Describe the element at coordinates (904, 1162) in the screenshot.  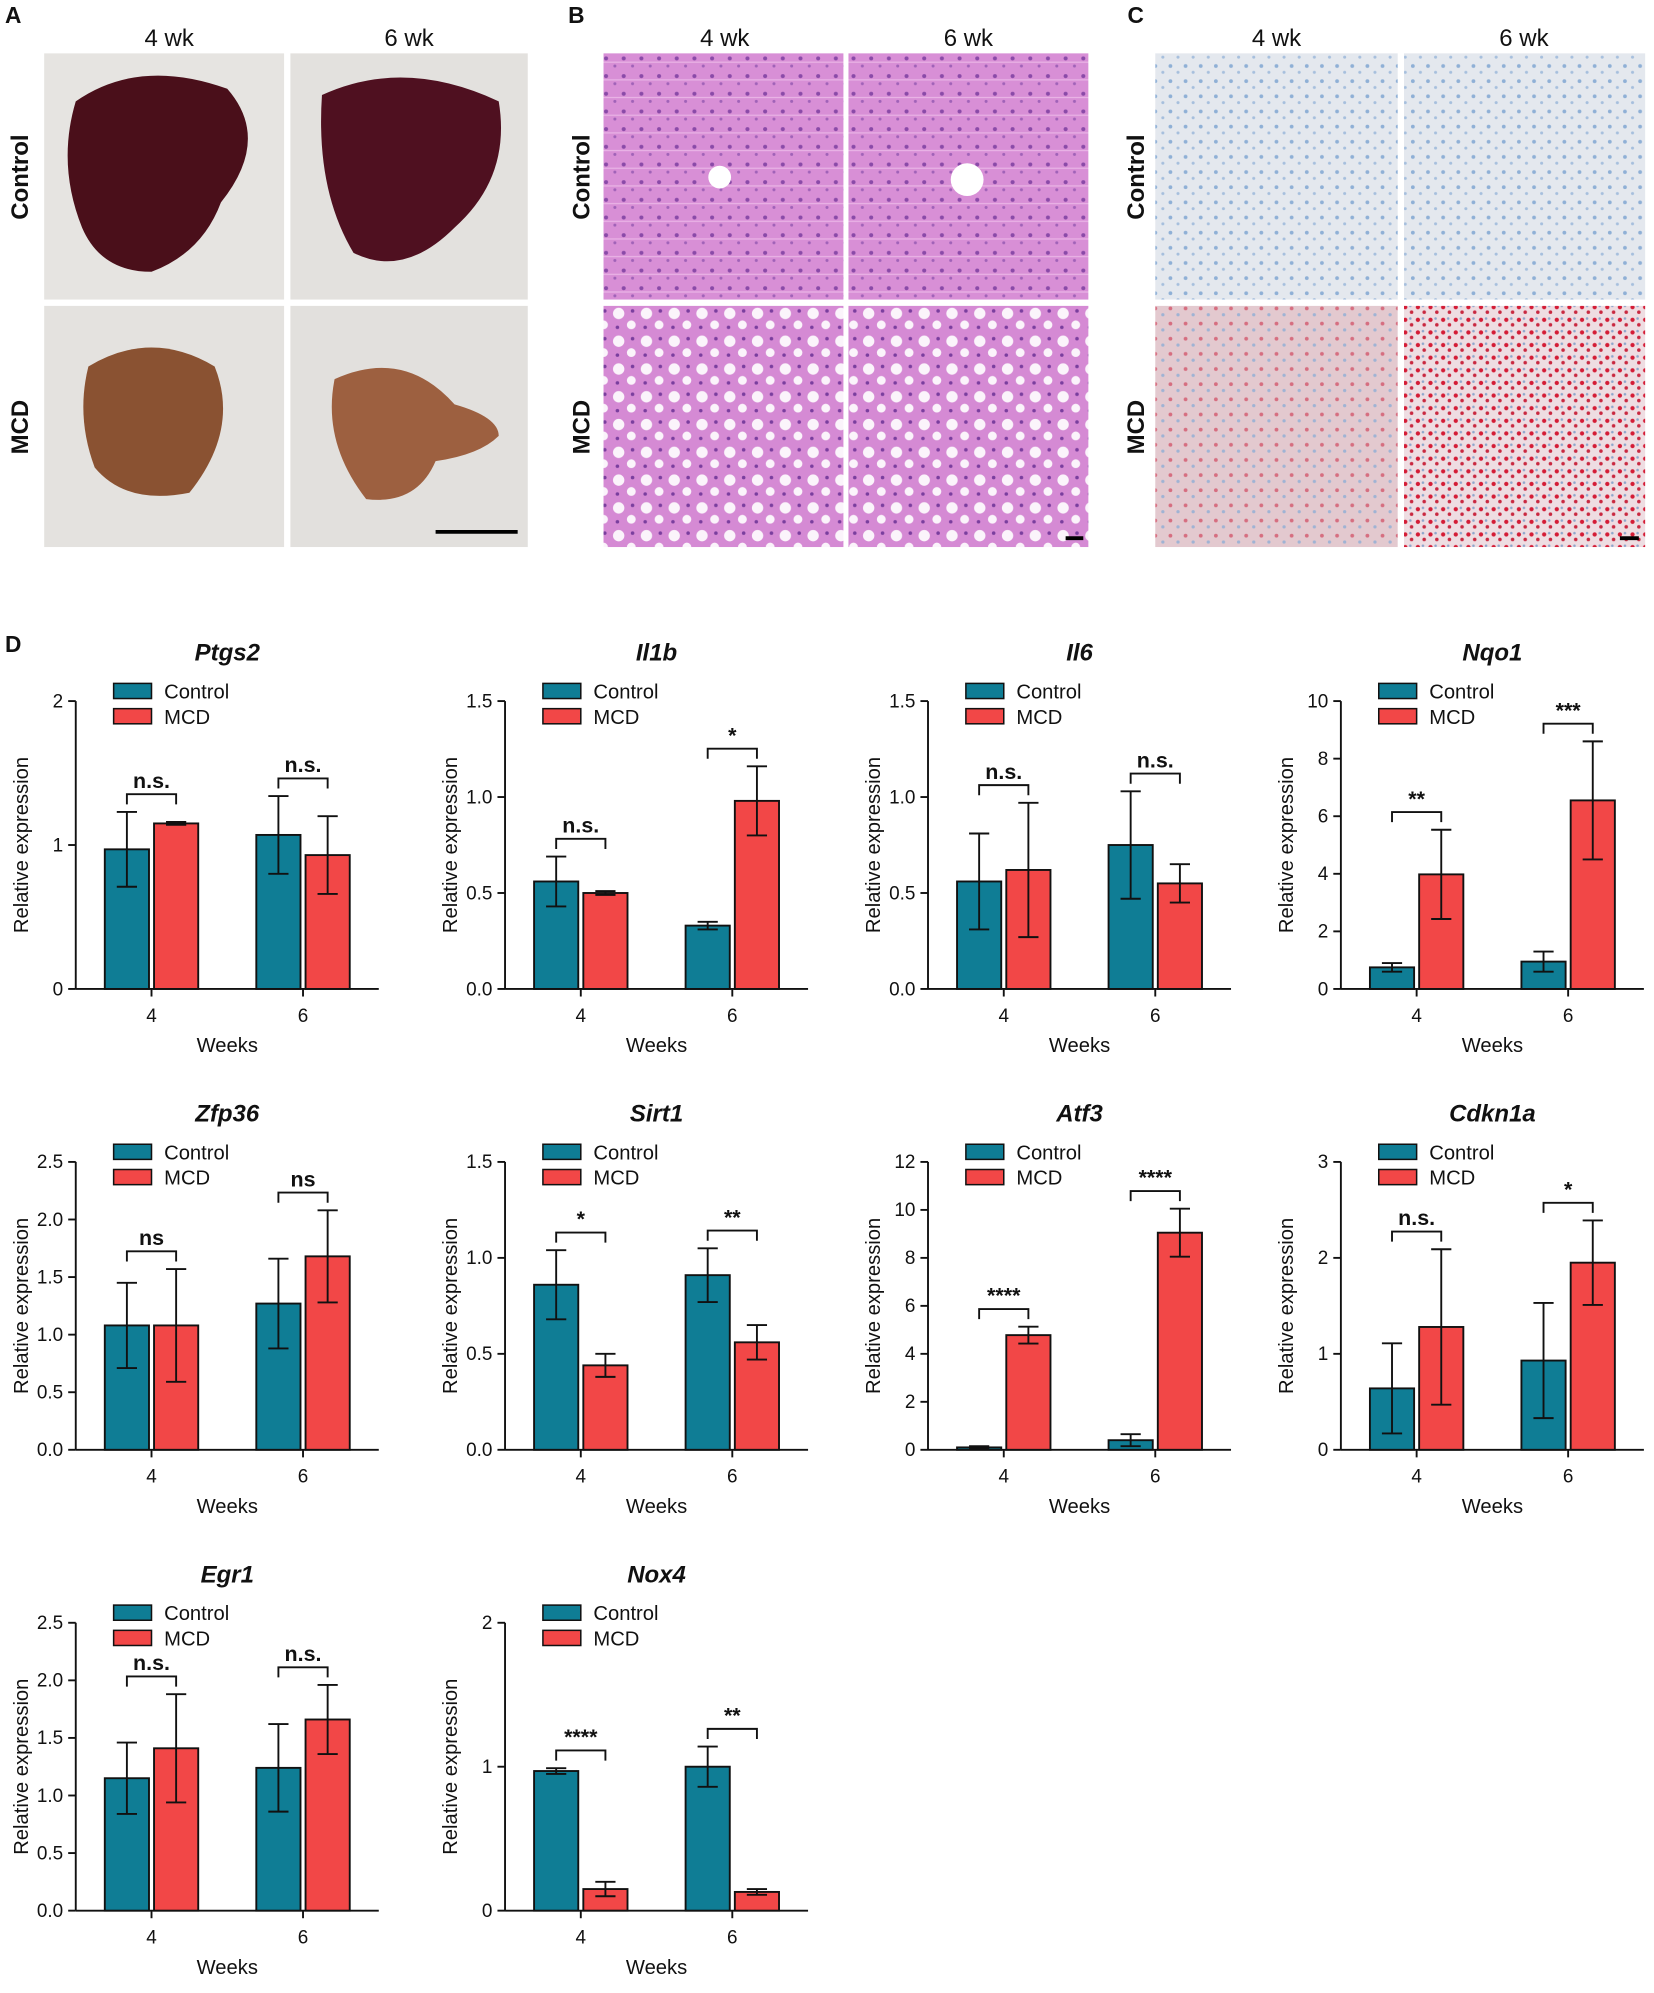
I see `y-tick-label: 12` at that location.